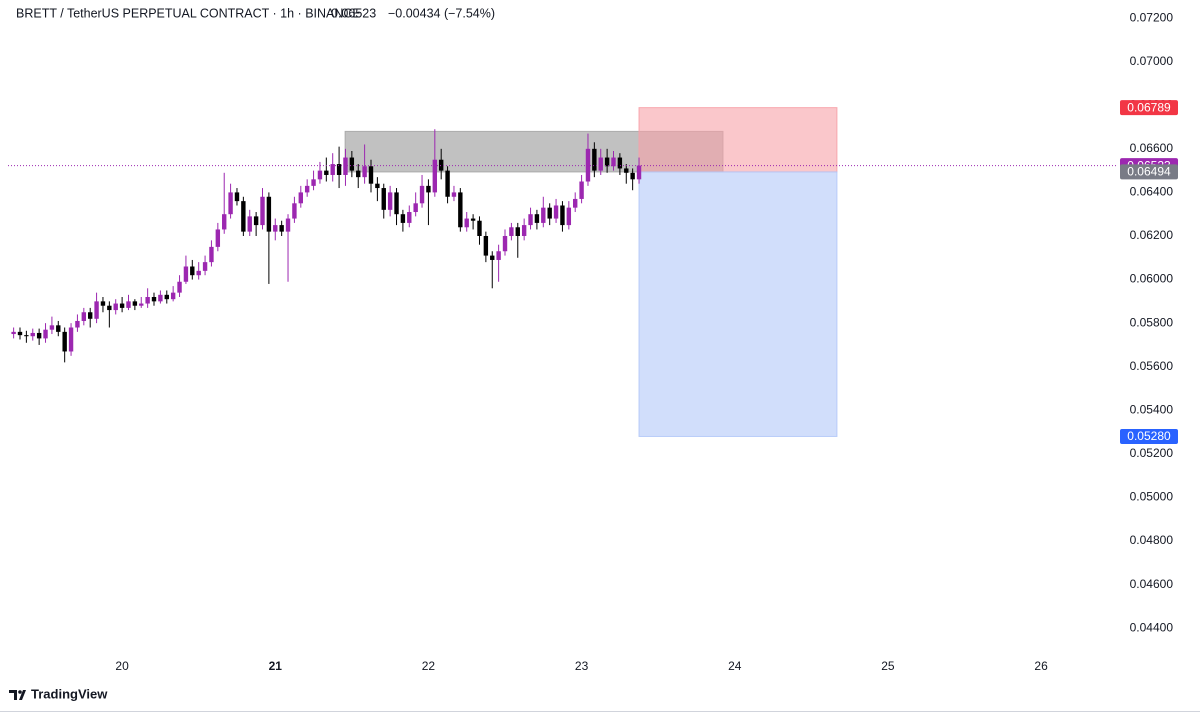 This screenshot has width=1200, height=712. What do you see at coordinates (353, 13) in the screenshot?
I see `last-price: 0.06523` at bounding box center [353, 13].